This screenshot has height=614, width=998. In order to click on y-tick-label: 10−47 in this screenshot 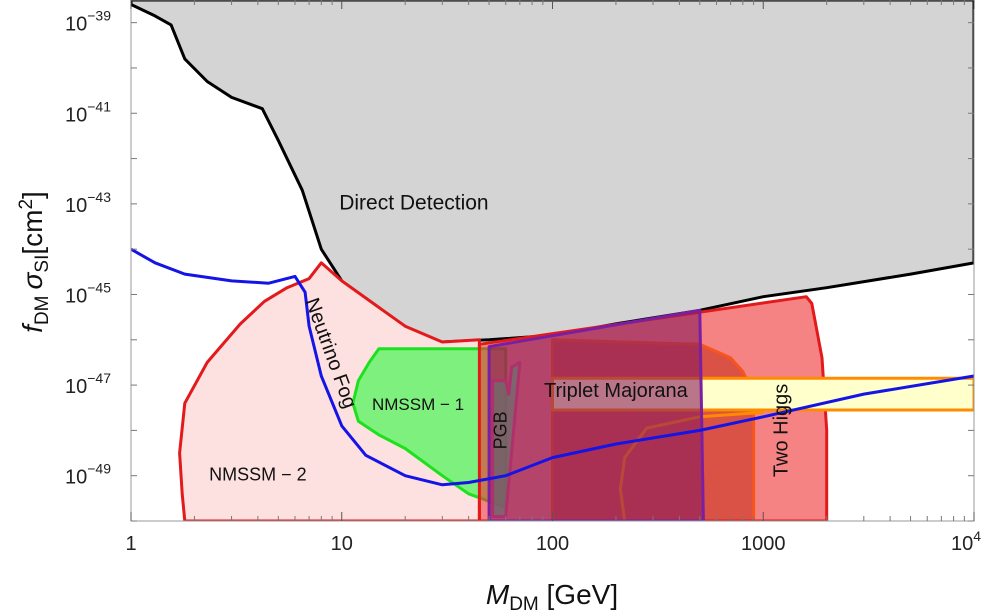, I will do `click(88, 384)`.